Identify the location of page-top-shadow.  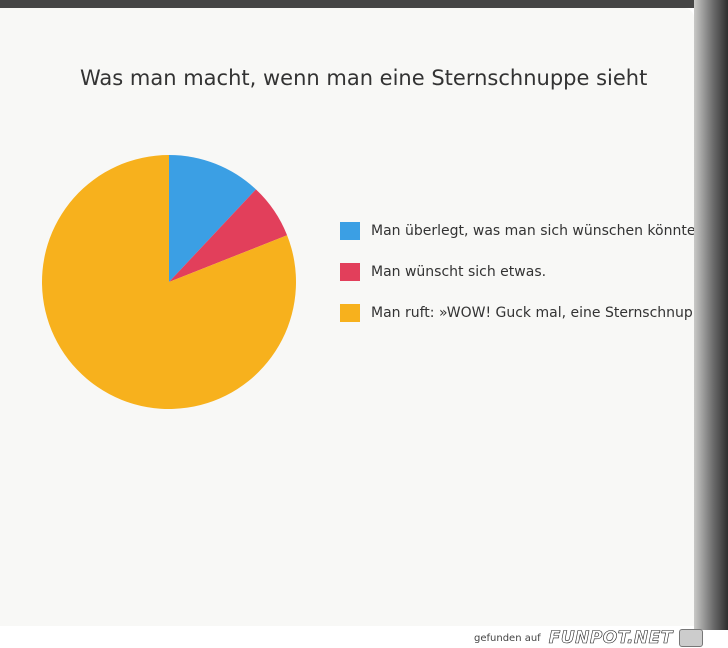
(364, 4).